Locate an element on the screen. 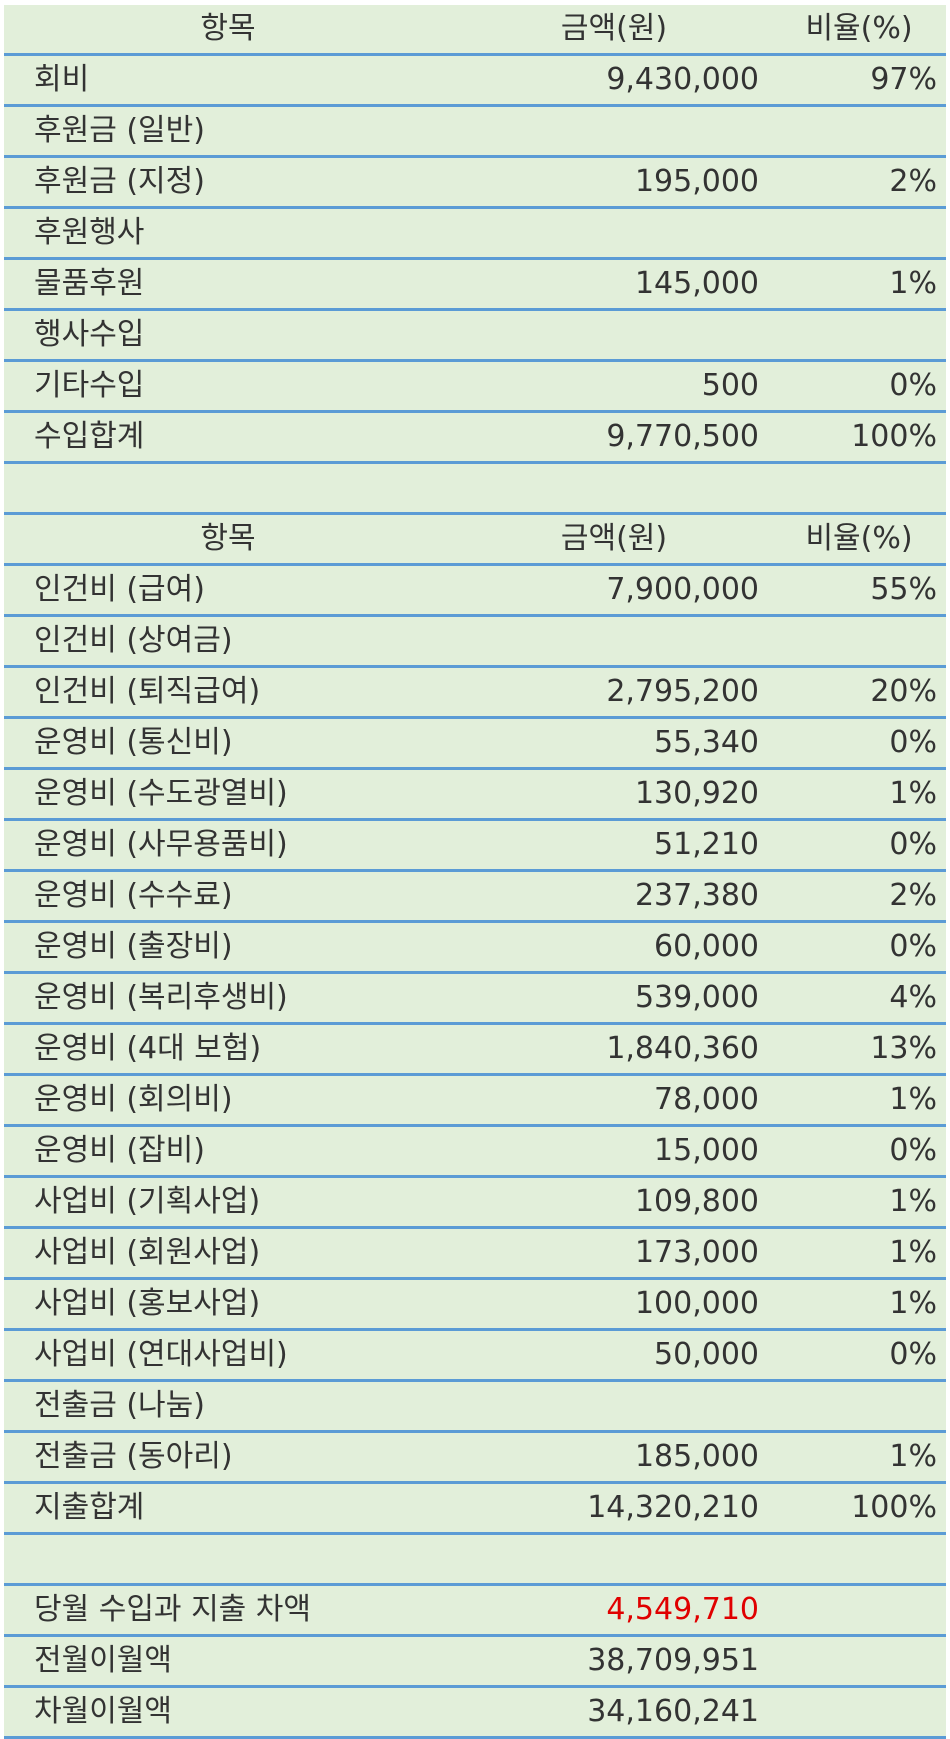 The height and width of the screenshot is (1739, 950). table-row: 전출금 (나눔) is located at coordinates (475, 1407).